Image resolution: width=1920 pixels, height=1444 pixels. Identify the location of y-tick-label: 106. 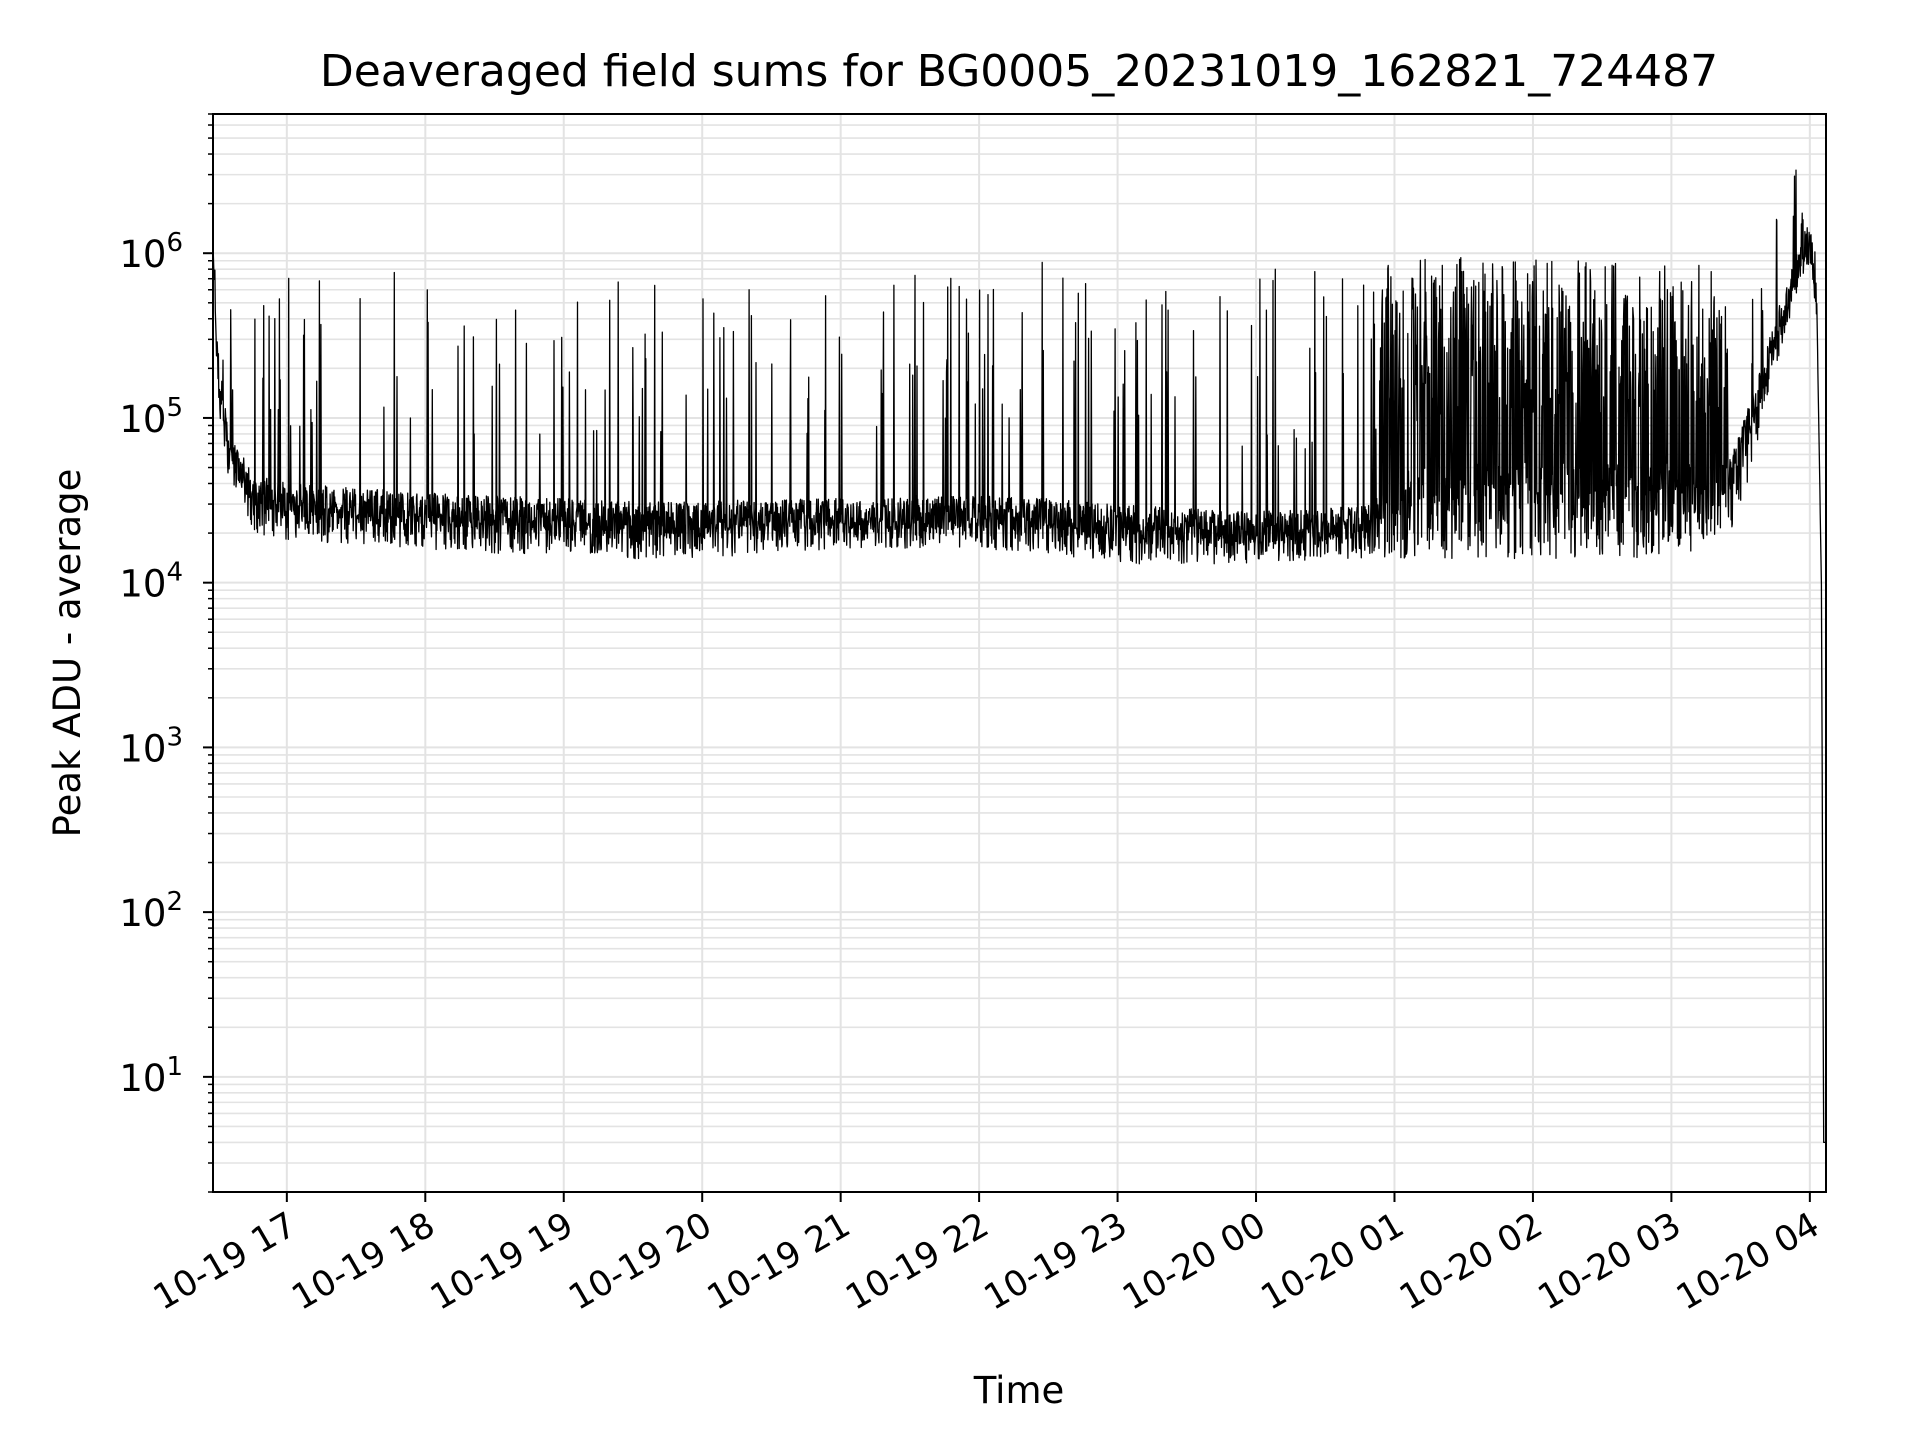
(151, 252).